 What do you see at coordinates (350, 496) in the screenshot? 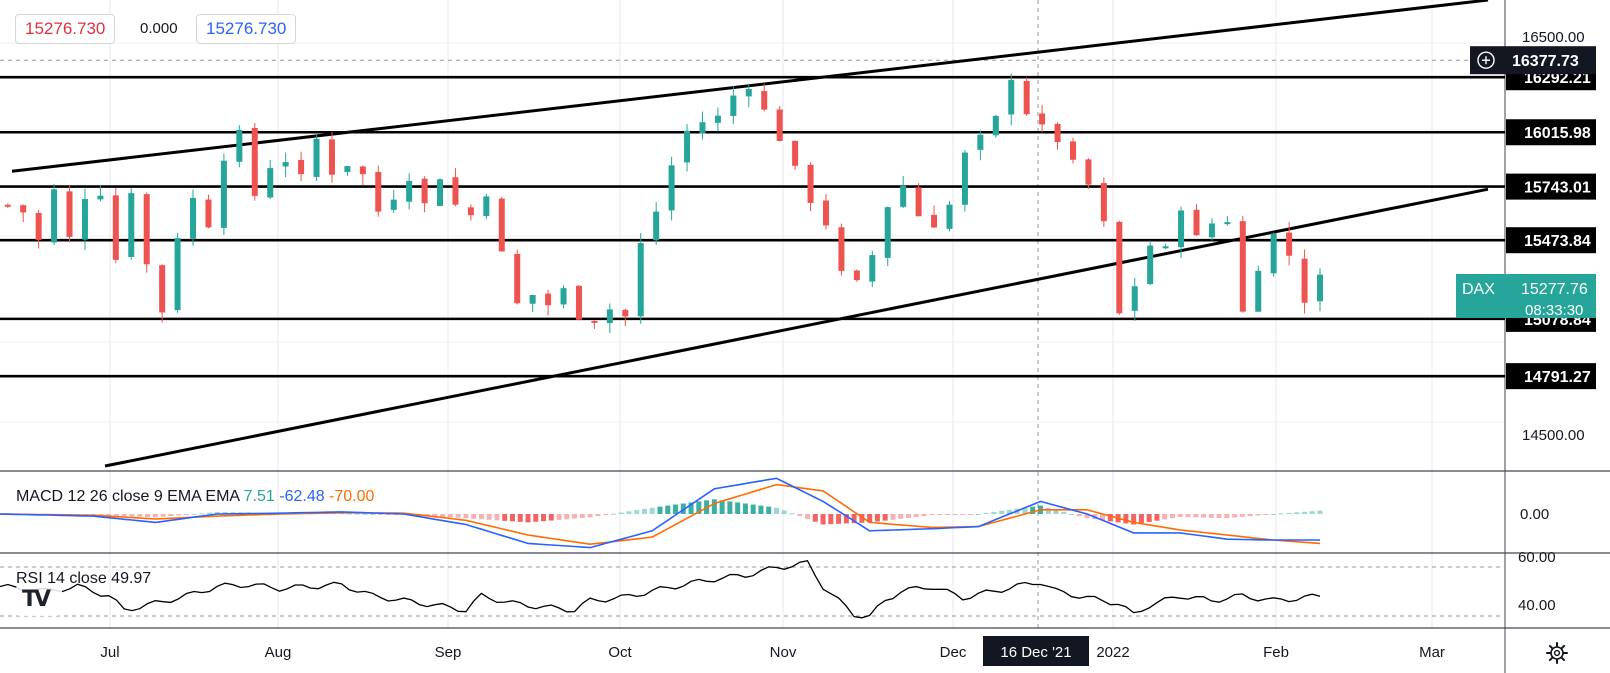
I see `macd-signal-value: -70.00` at bounding box center [350, 496].